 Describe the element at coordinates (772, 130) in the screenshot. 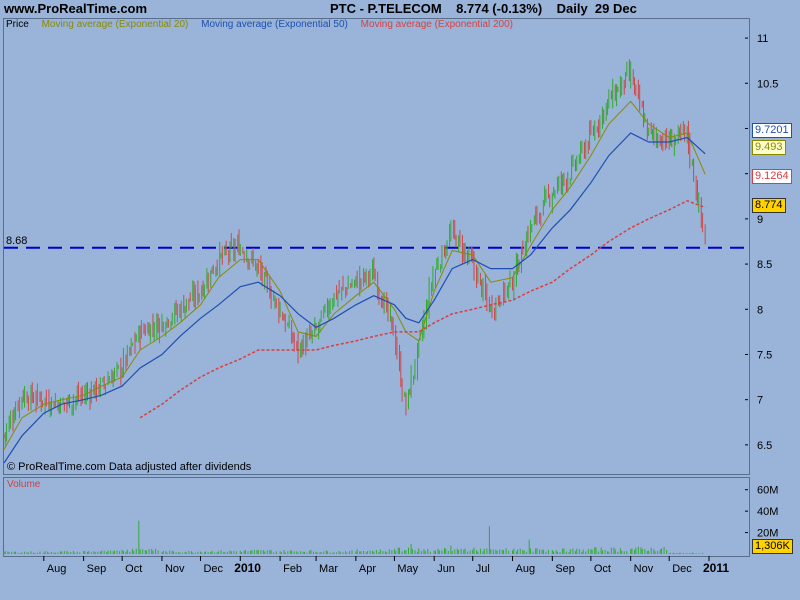

I see `ema50-value-tag: 9.7201` at that location.